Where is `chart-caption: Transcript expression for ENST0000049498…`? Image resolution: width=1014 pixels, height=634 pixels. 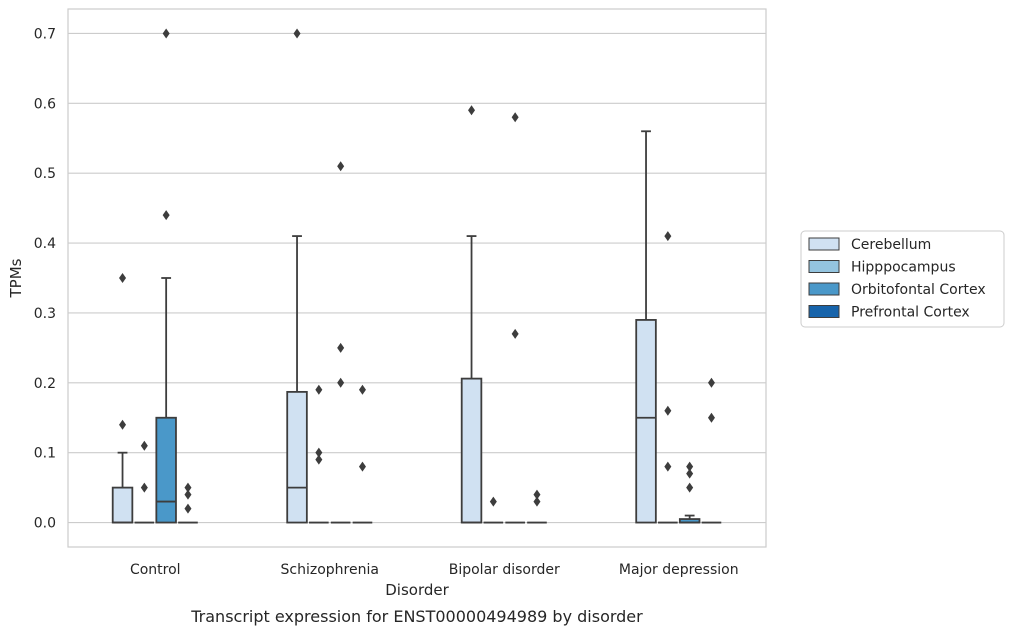 chart-caption: Transcript expression for ENST0000049498… is located at coordinates (416, 616).